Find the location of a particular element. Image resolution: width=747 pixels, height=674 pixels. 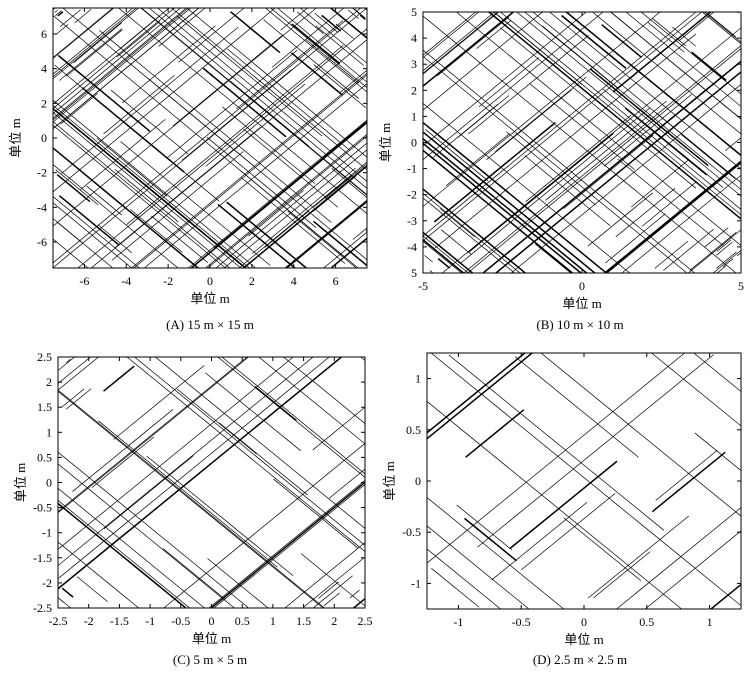

x-tick-label: -5 is located at coordinates (423, 286).